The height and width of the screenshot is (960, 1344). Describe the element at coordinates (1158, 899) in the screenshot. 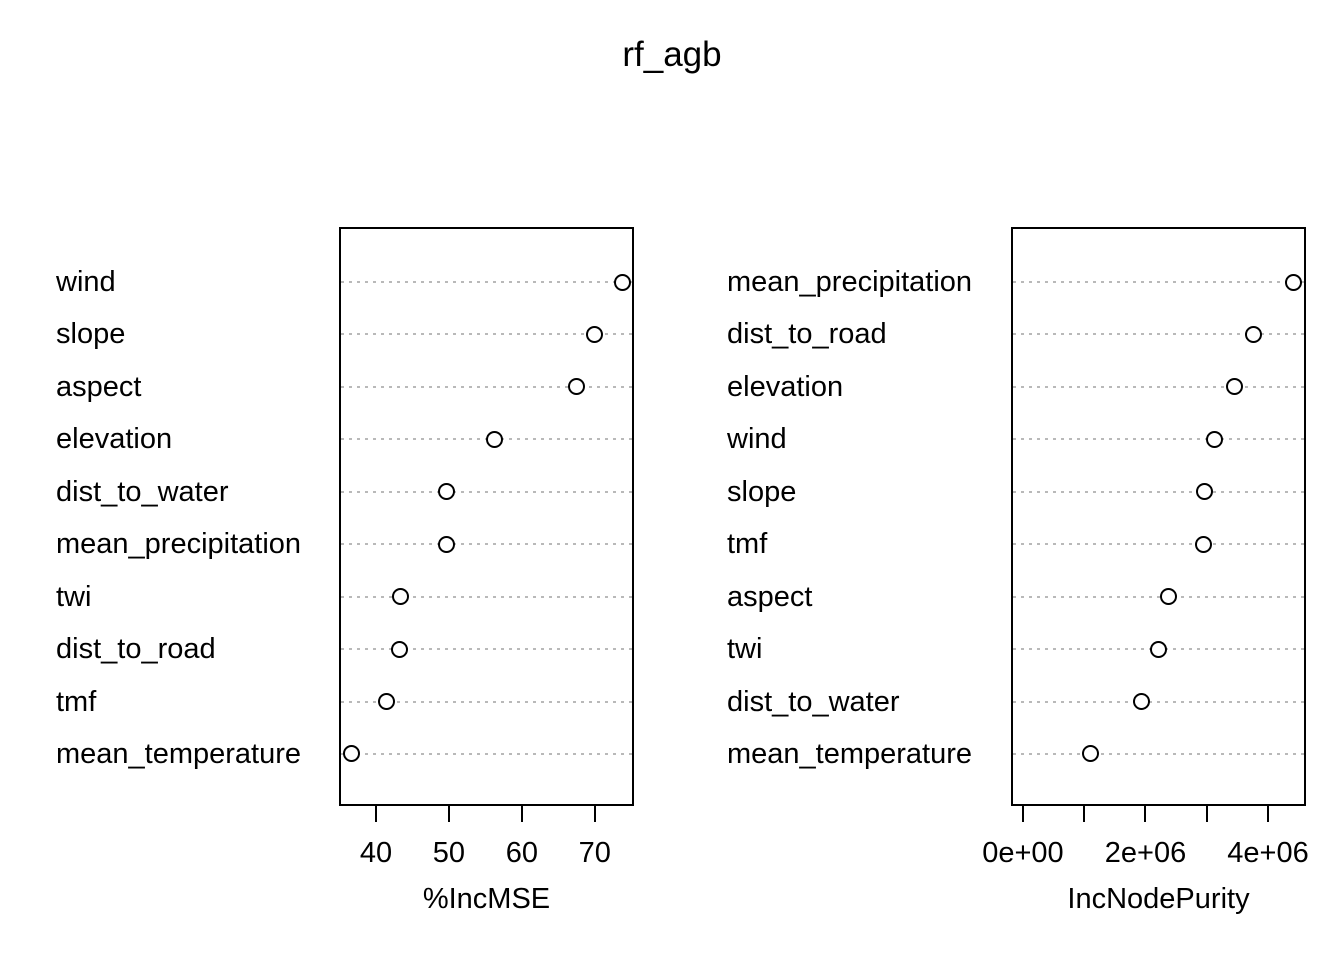

I see `x-axis-title-incnodepurity: IncNodePurity` at that location.